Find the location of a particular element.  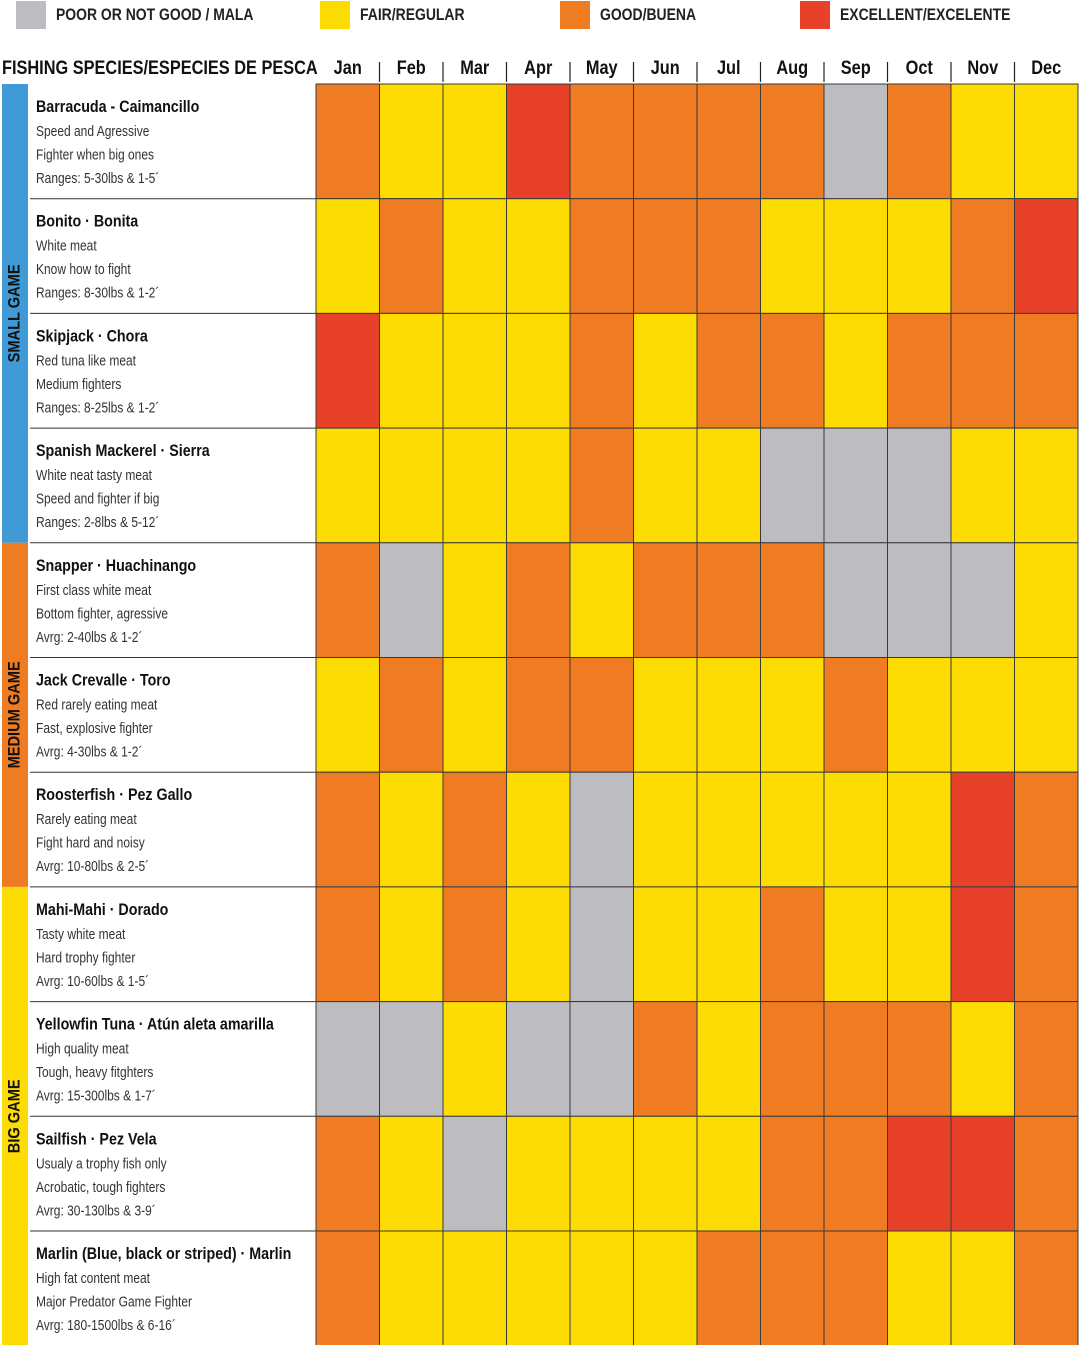

legend-item: FAIR/REGULAR is located at coordinates (404, 15).